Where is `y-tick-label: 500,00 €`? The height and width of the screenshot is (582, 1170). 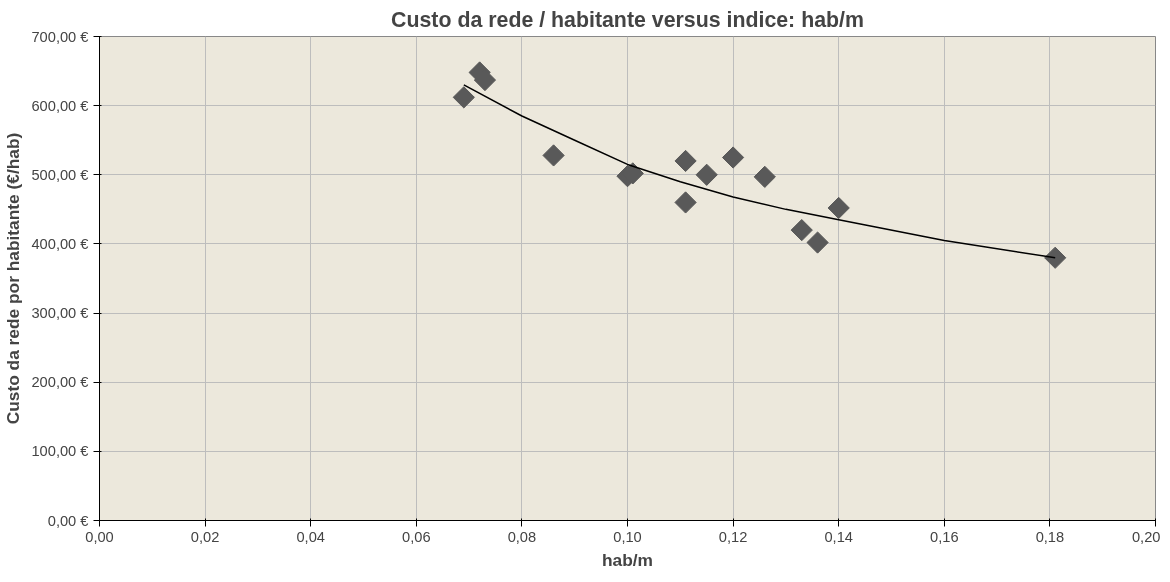 y-tick-label: 500,00 € is located at coordinates (60, 174).